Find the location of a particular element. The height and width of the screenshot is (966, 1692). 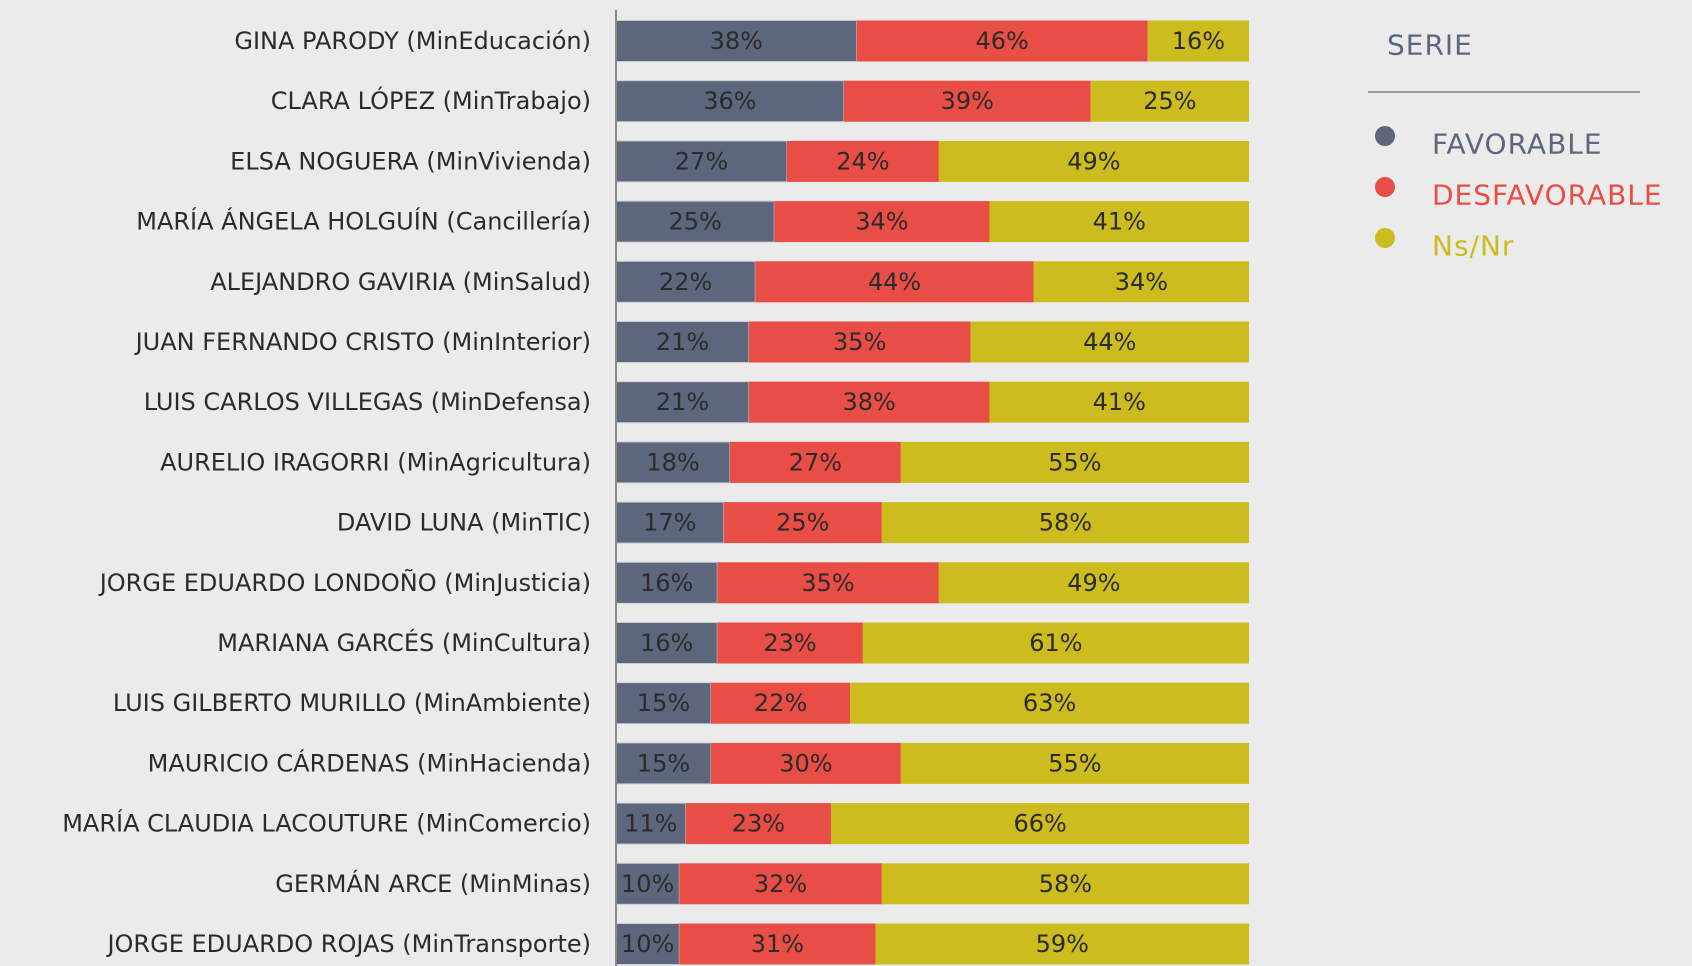

category-label: GERMÁN ARCE (MinMinas) is located at coordinates (433, 883).